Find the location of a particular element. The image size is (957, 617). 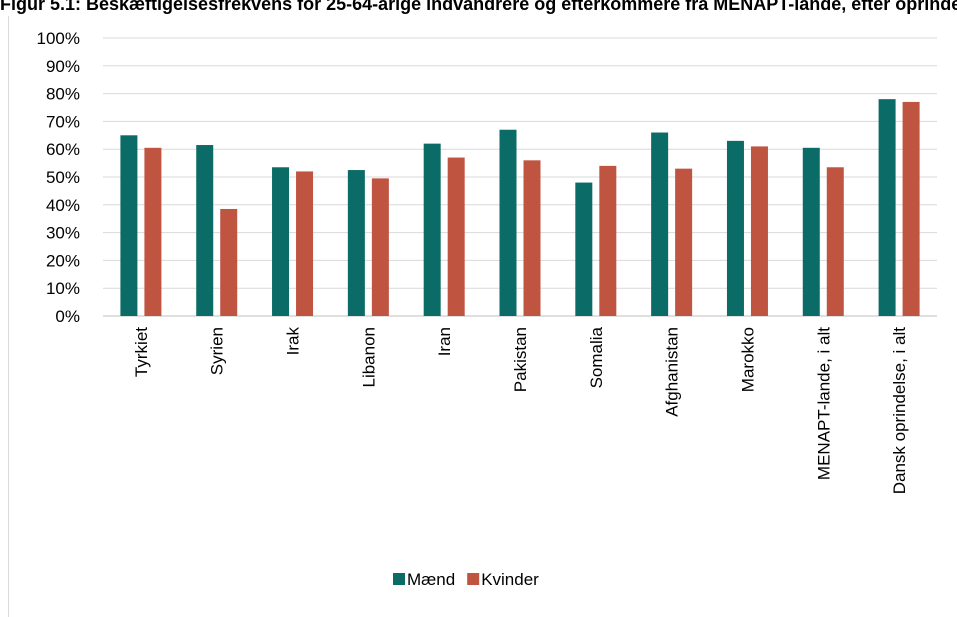

y-tick-label: 100% is located at coordinates (58, 38).